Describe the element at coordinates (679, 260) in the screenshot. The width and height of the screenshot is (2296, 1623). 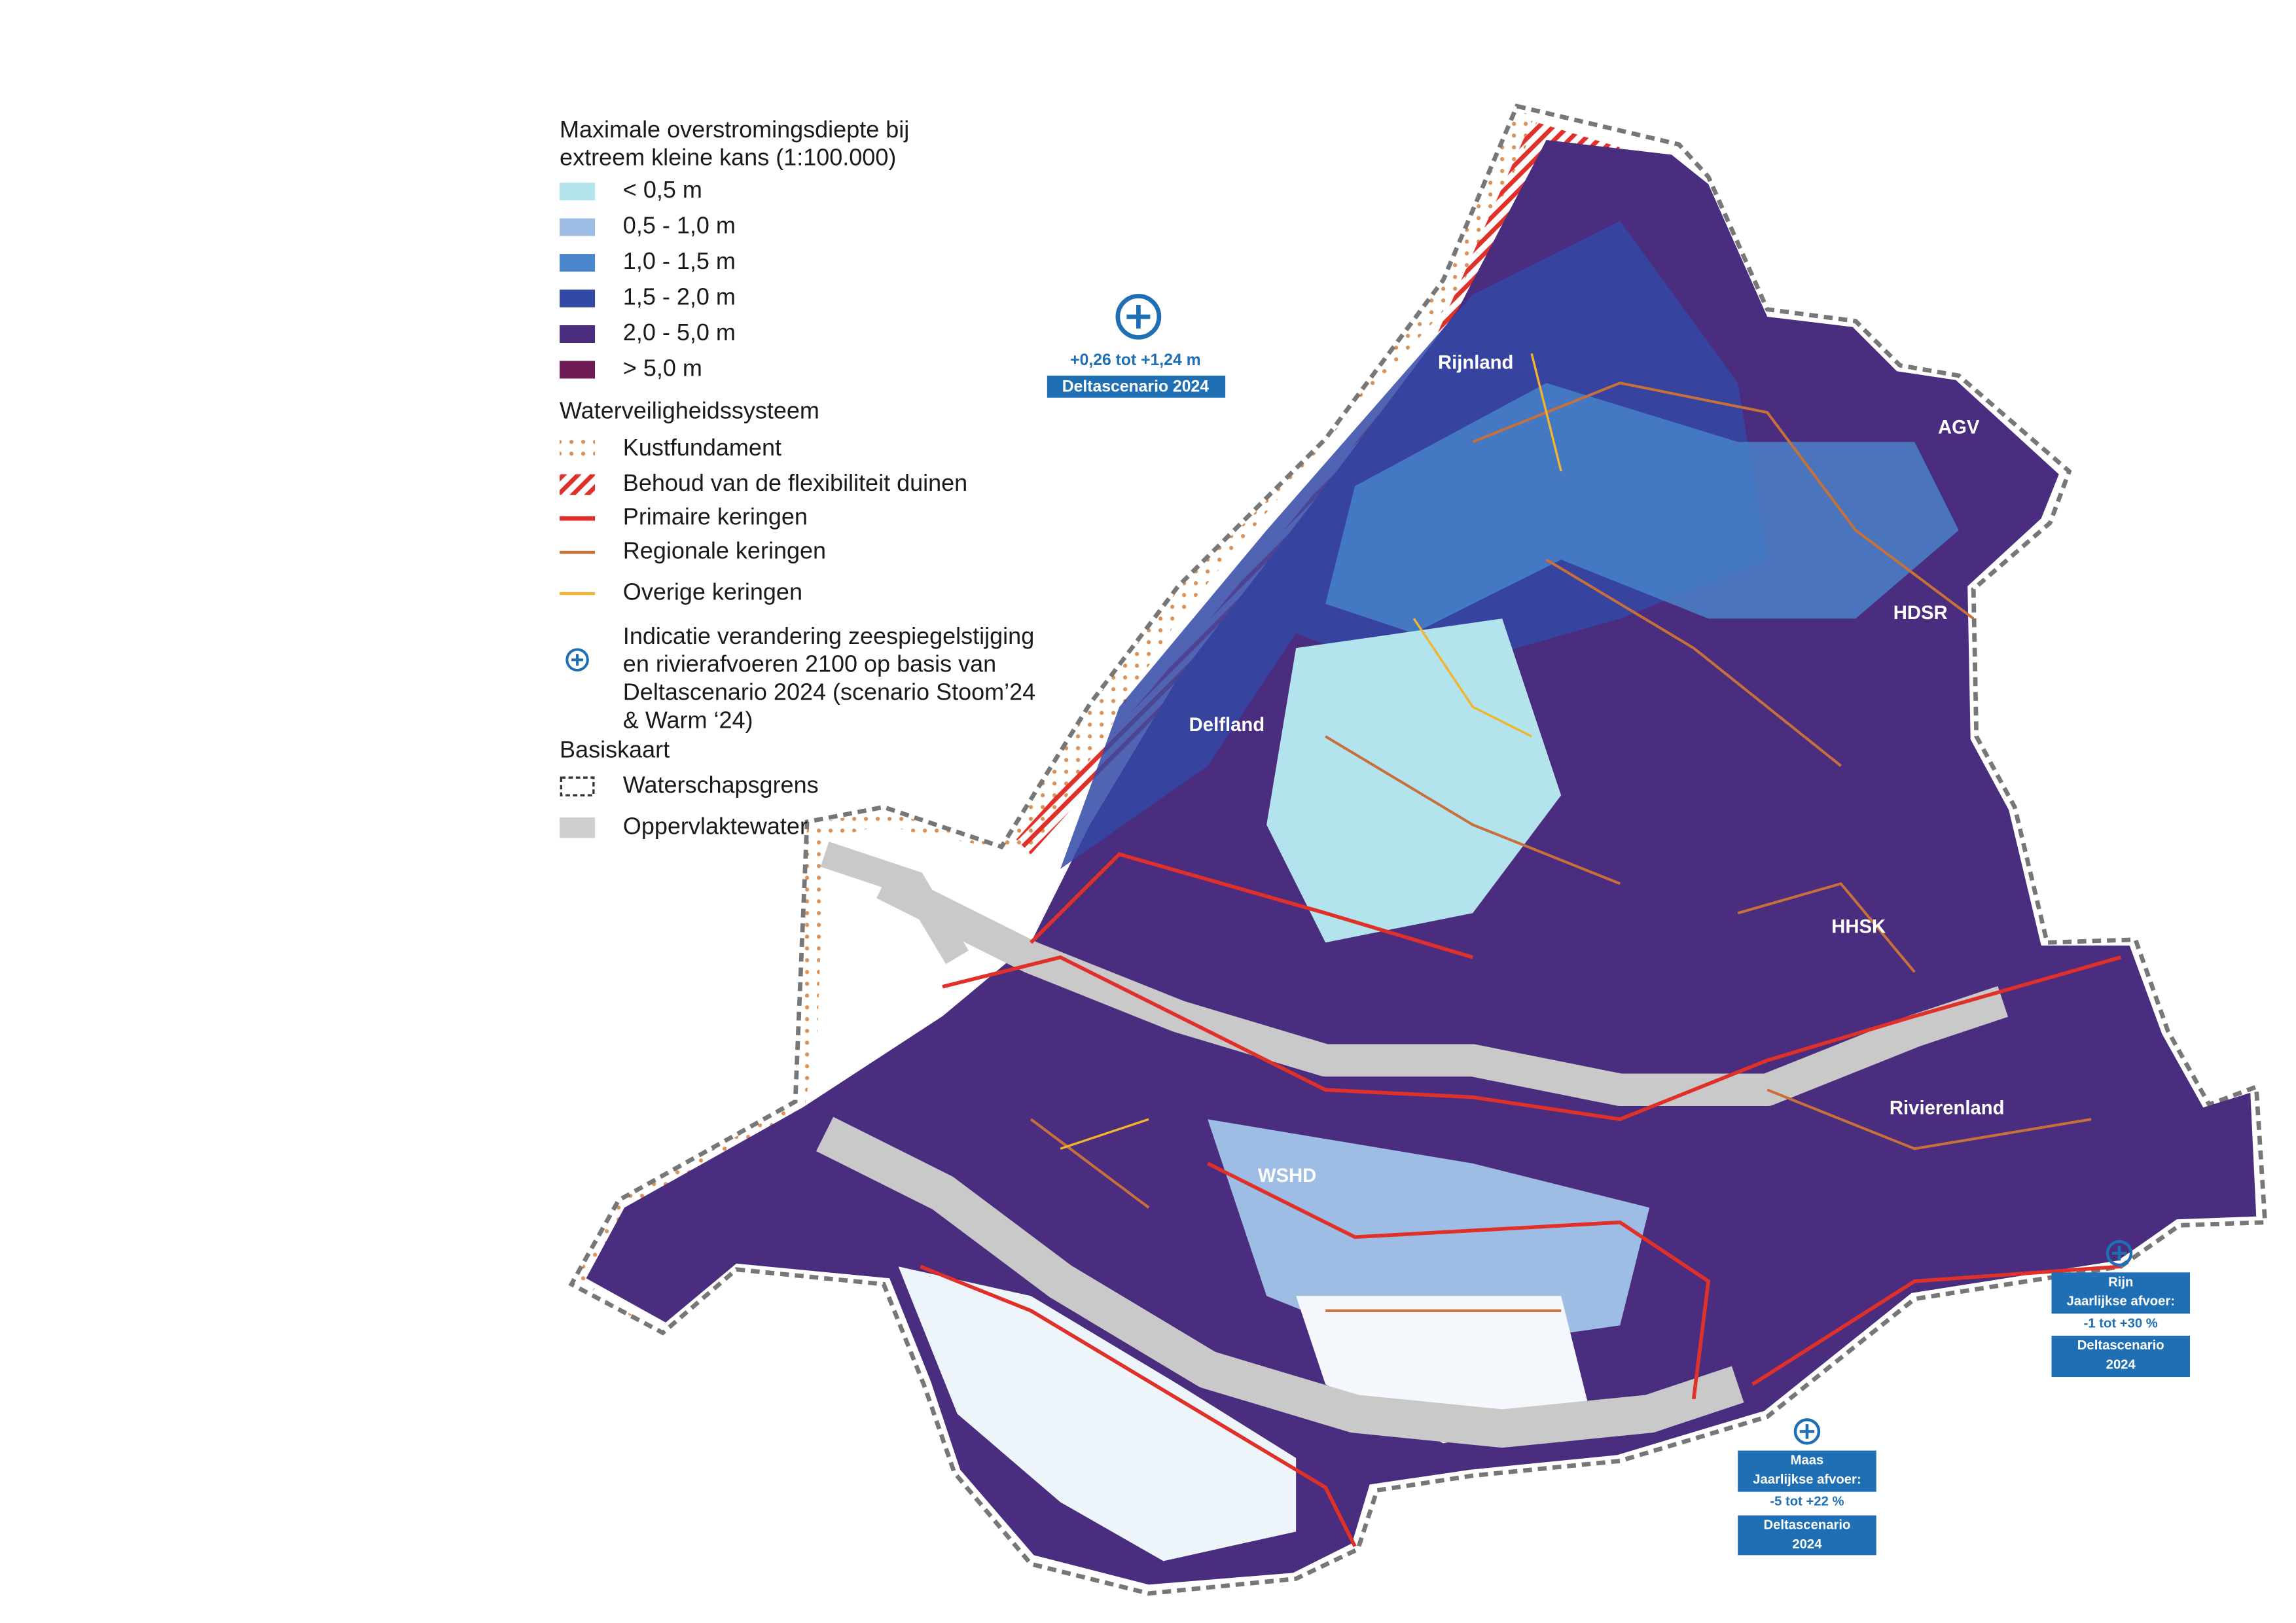
I see `legend-label: 1,0 - 1,5 m` at that location.